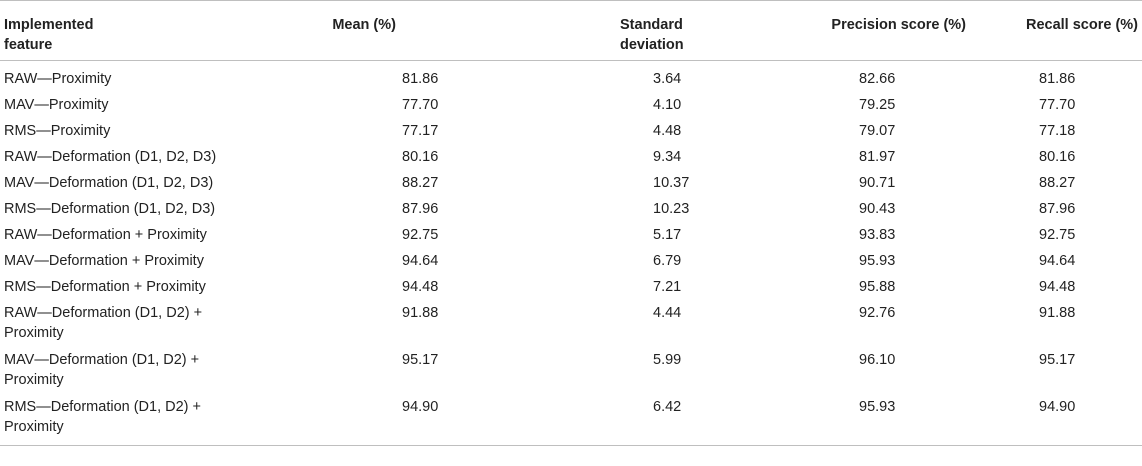 The height and width of the screenshot is (466, 1142). I want to click on feature-cell: RMS—Deformation (D1, D2, D3), so click(110, 209).